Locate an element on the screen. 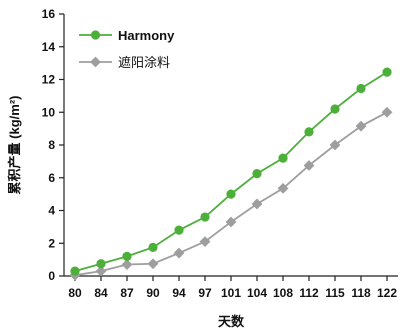 The height and width of the screenshot is (334, 409). x-tick-label: 122 is located at coordinates (387, 293).